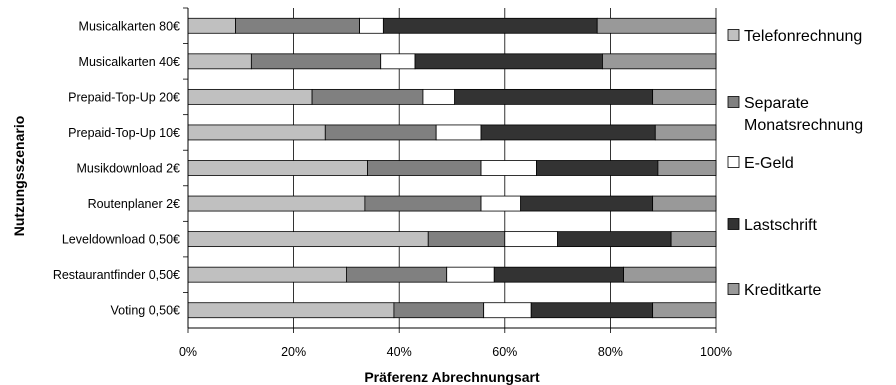  I want to click on x-tick-label: 100%, so click(716, 352).